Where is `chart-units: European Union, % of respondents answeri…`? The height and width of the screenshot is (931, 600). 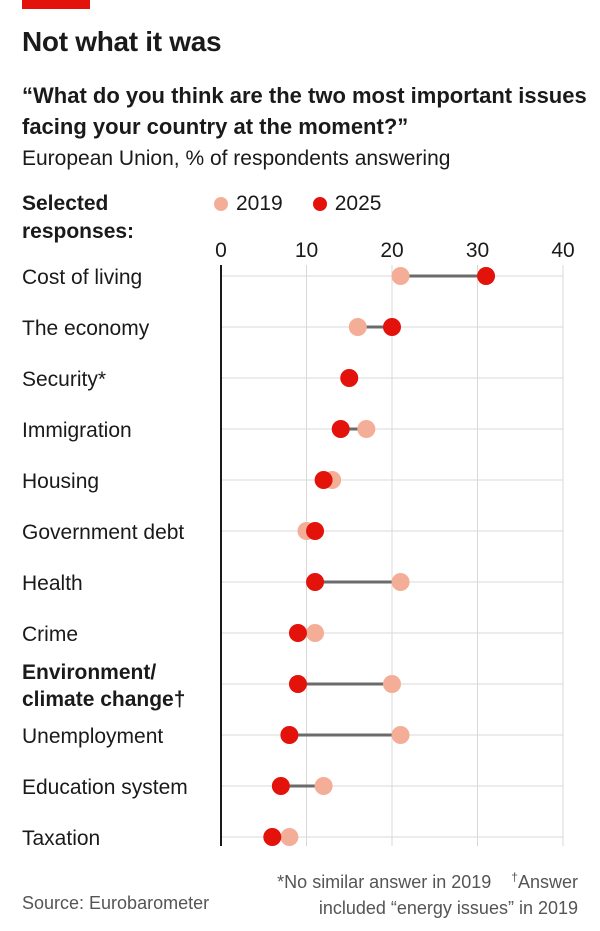
chart-units: European Union, % of respondents answeri… is located at coordinates (236, 158).